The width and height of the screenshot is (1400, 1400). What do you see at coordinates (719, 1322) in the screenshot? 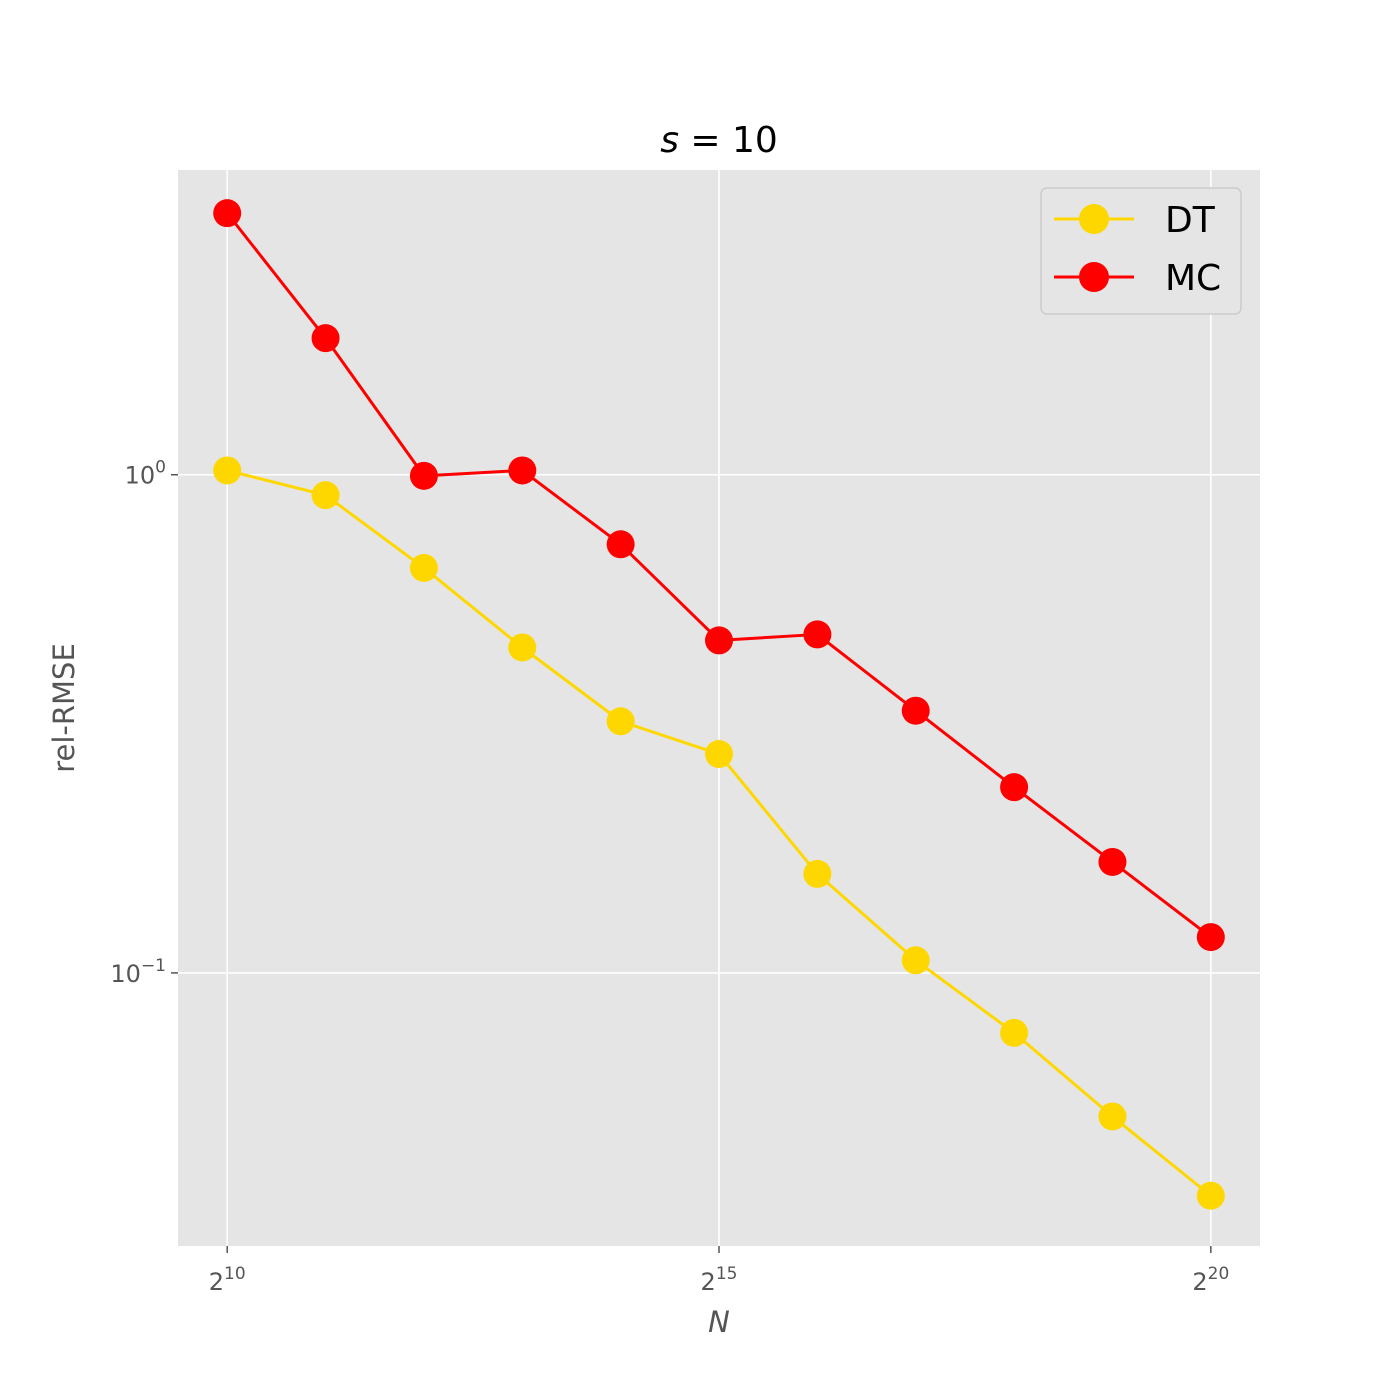
I see `x-axis-label: N` at bounding box center [719, 1322].